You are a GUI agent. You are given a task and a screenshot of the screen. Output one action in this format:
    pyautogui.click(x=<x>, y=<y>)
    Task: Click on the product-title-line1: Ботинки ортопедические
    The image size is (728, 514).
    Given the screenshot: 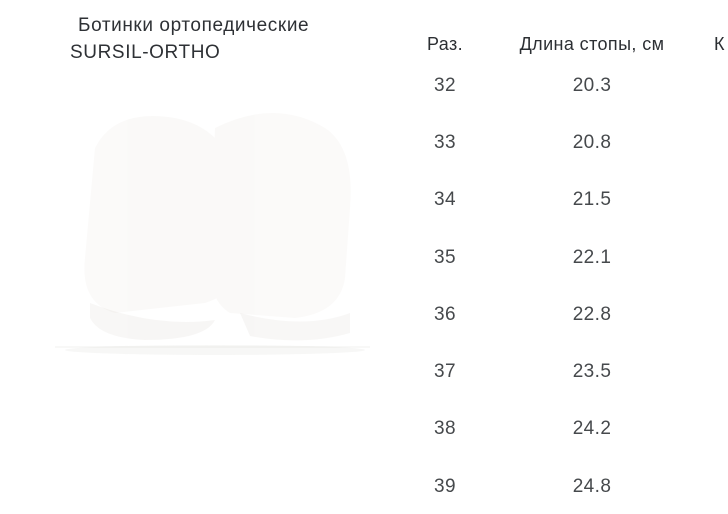 What is the action you would take?
    pyautogui.click(x=194, y=25)
    